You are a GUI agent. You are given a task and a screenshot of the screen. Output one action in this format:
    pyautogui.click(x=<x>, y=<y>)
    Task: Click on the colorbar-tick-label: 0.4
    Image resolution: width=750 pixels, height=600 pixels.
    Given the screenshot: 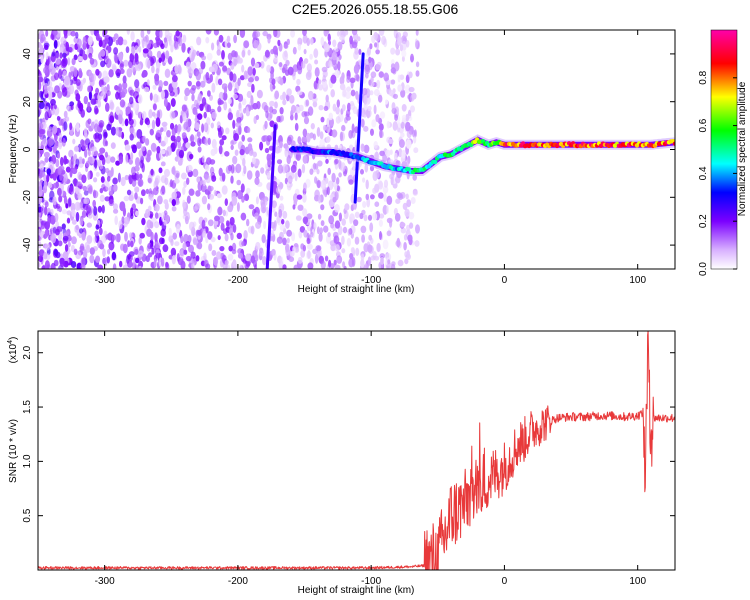 What is the action you would take?
    pyautogui.click(x=703, y=173)
    